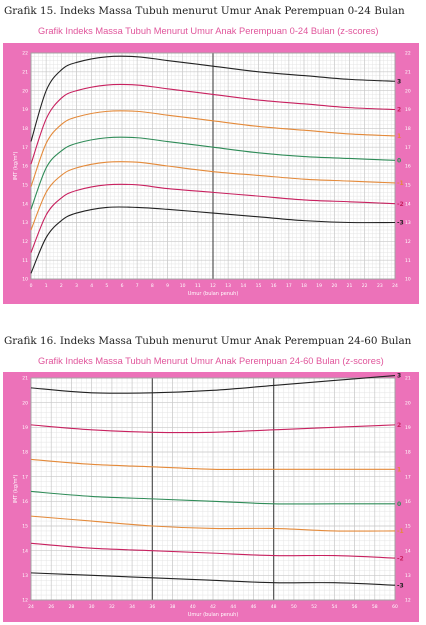 This screenshot has height=625, width=426. What do you see at coordinates (380, 286) in the screenshot?
I see `x-tick-label: 23` at bounding box center [380, 286].